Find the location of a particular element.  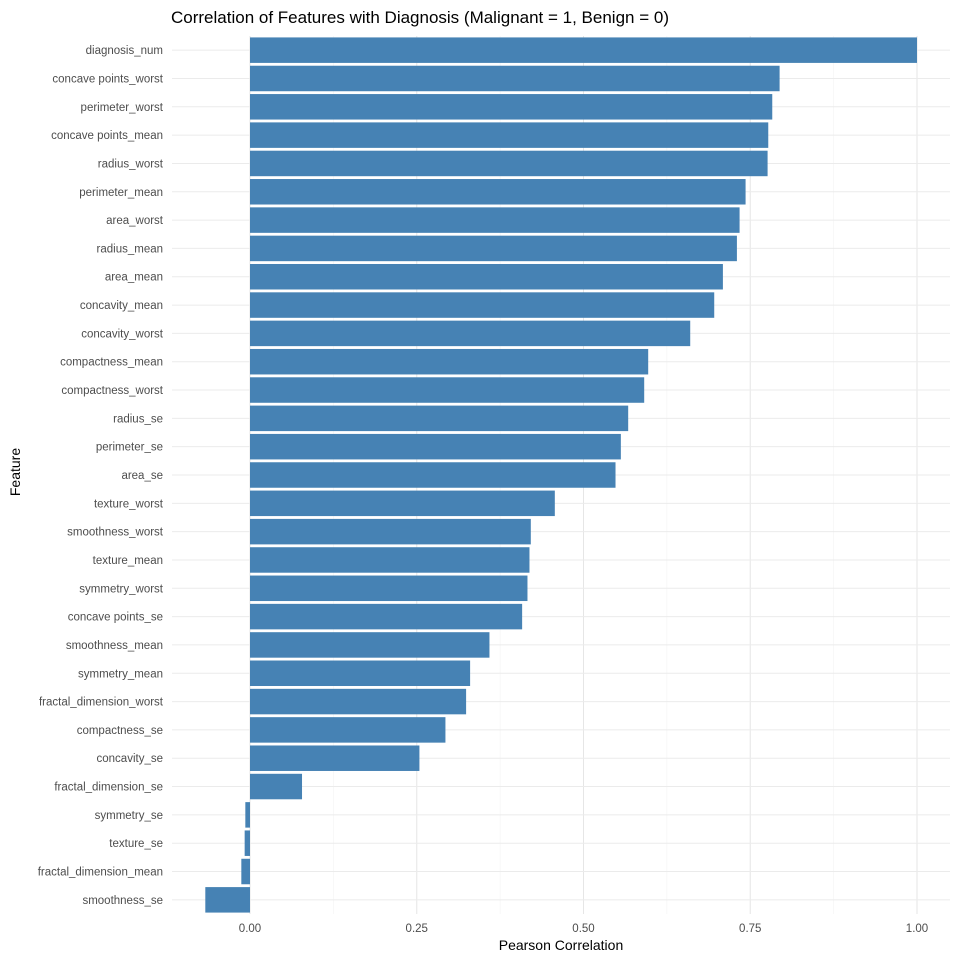

x-tick-label: 0.00 is located at coordinates (250, 929).